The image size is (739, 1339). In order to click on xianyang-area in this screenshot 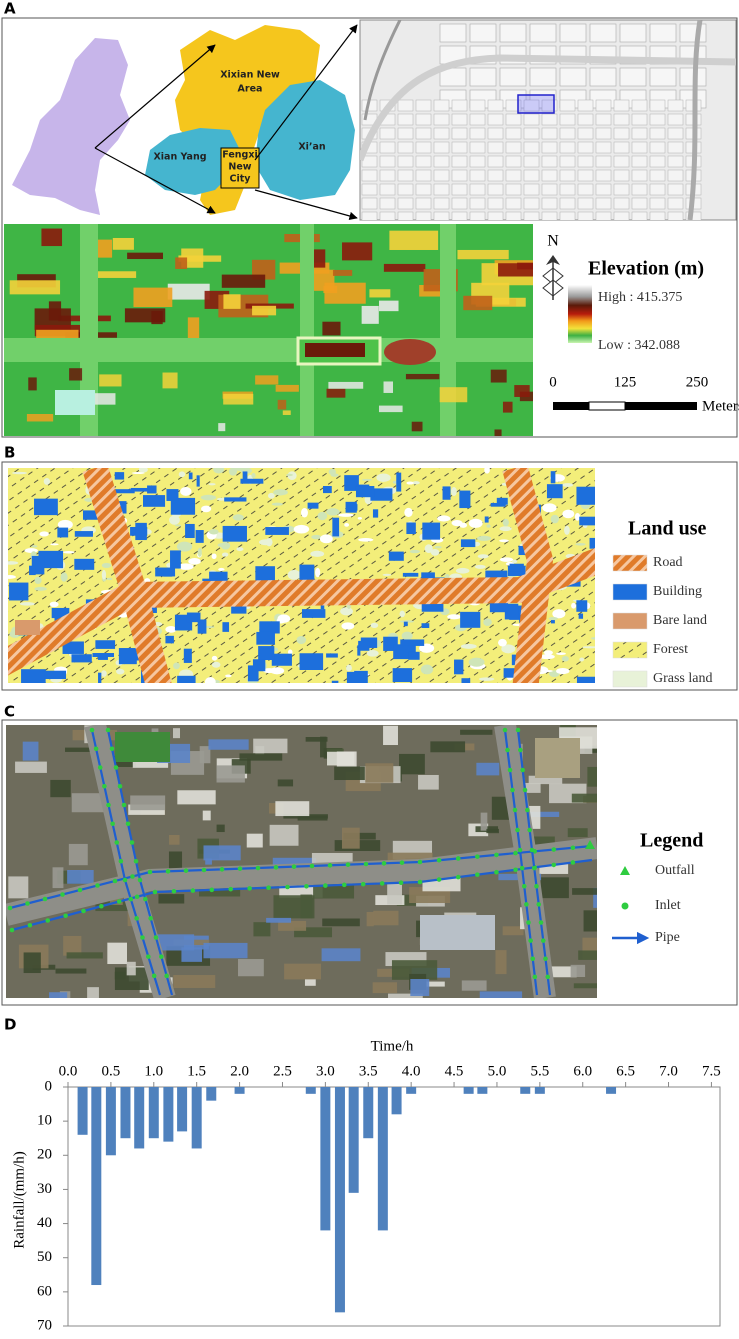, I will do `click(192, 161)`.